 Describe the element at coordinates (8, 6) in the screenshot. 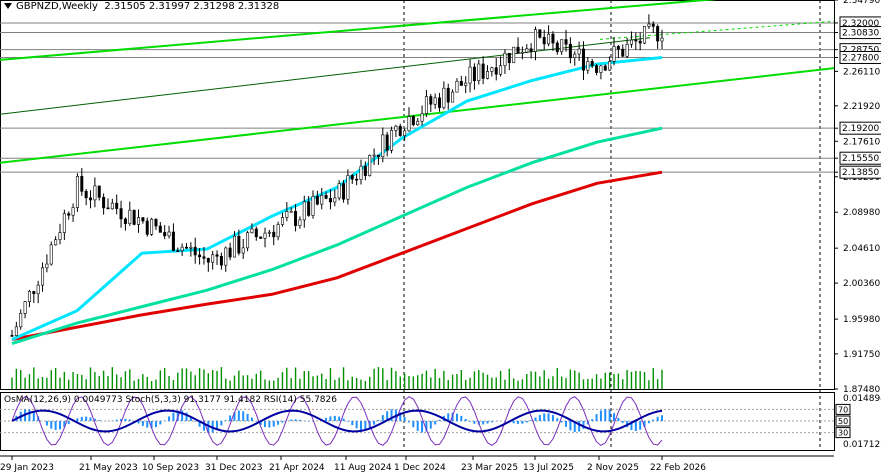

I see `dropdown-arrow-icon` at that location.